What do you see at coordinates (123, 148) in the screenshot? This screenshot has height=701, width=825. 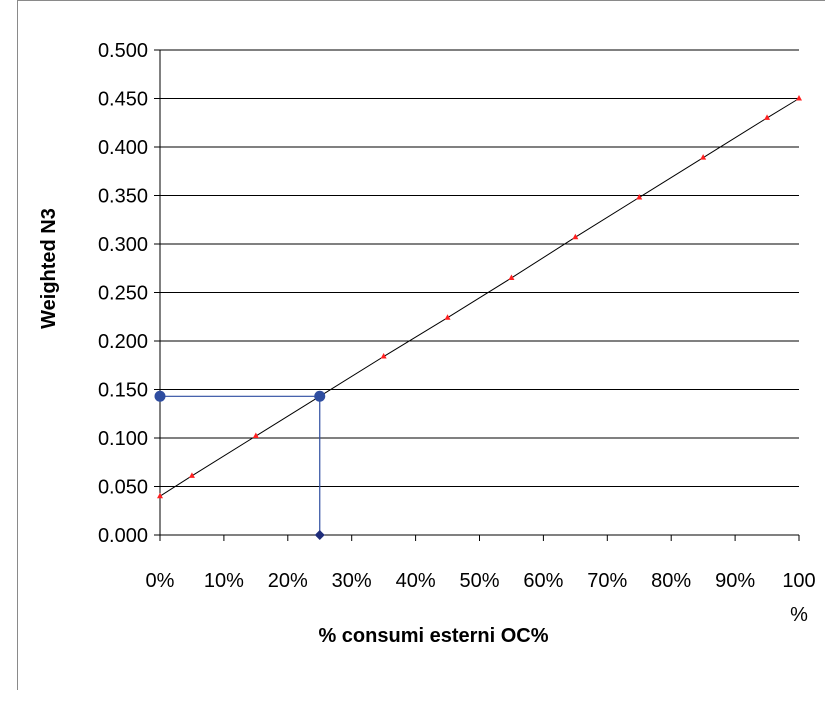 I see `y-tick-label: 0.400` at bounding box center [123, 148].